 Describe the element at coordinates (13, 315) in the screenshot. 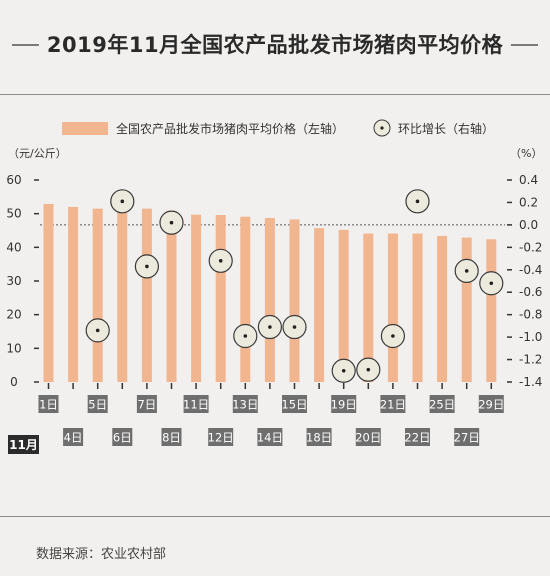

I see `left-tick-label: 20` at that location.